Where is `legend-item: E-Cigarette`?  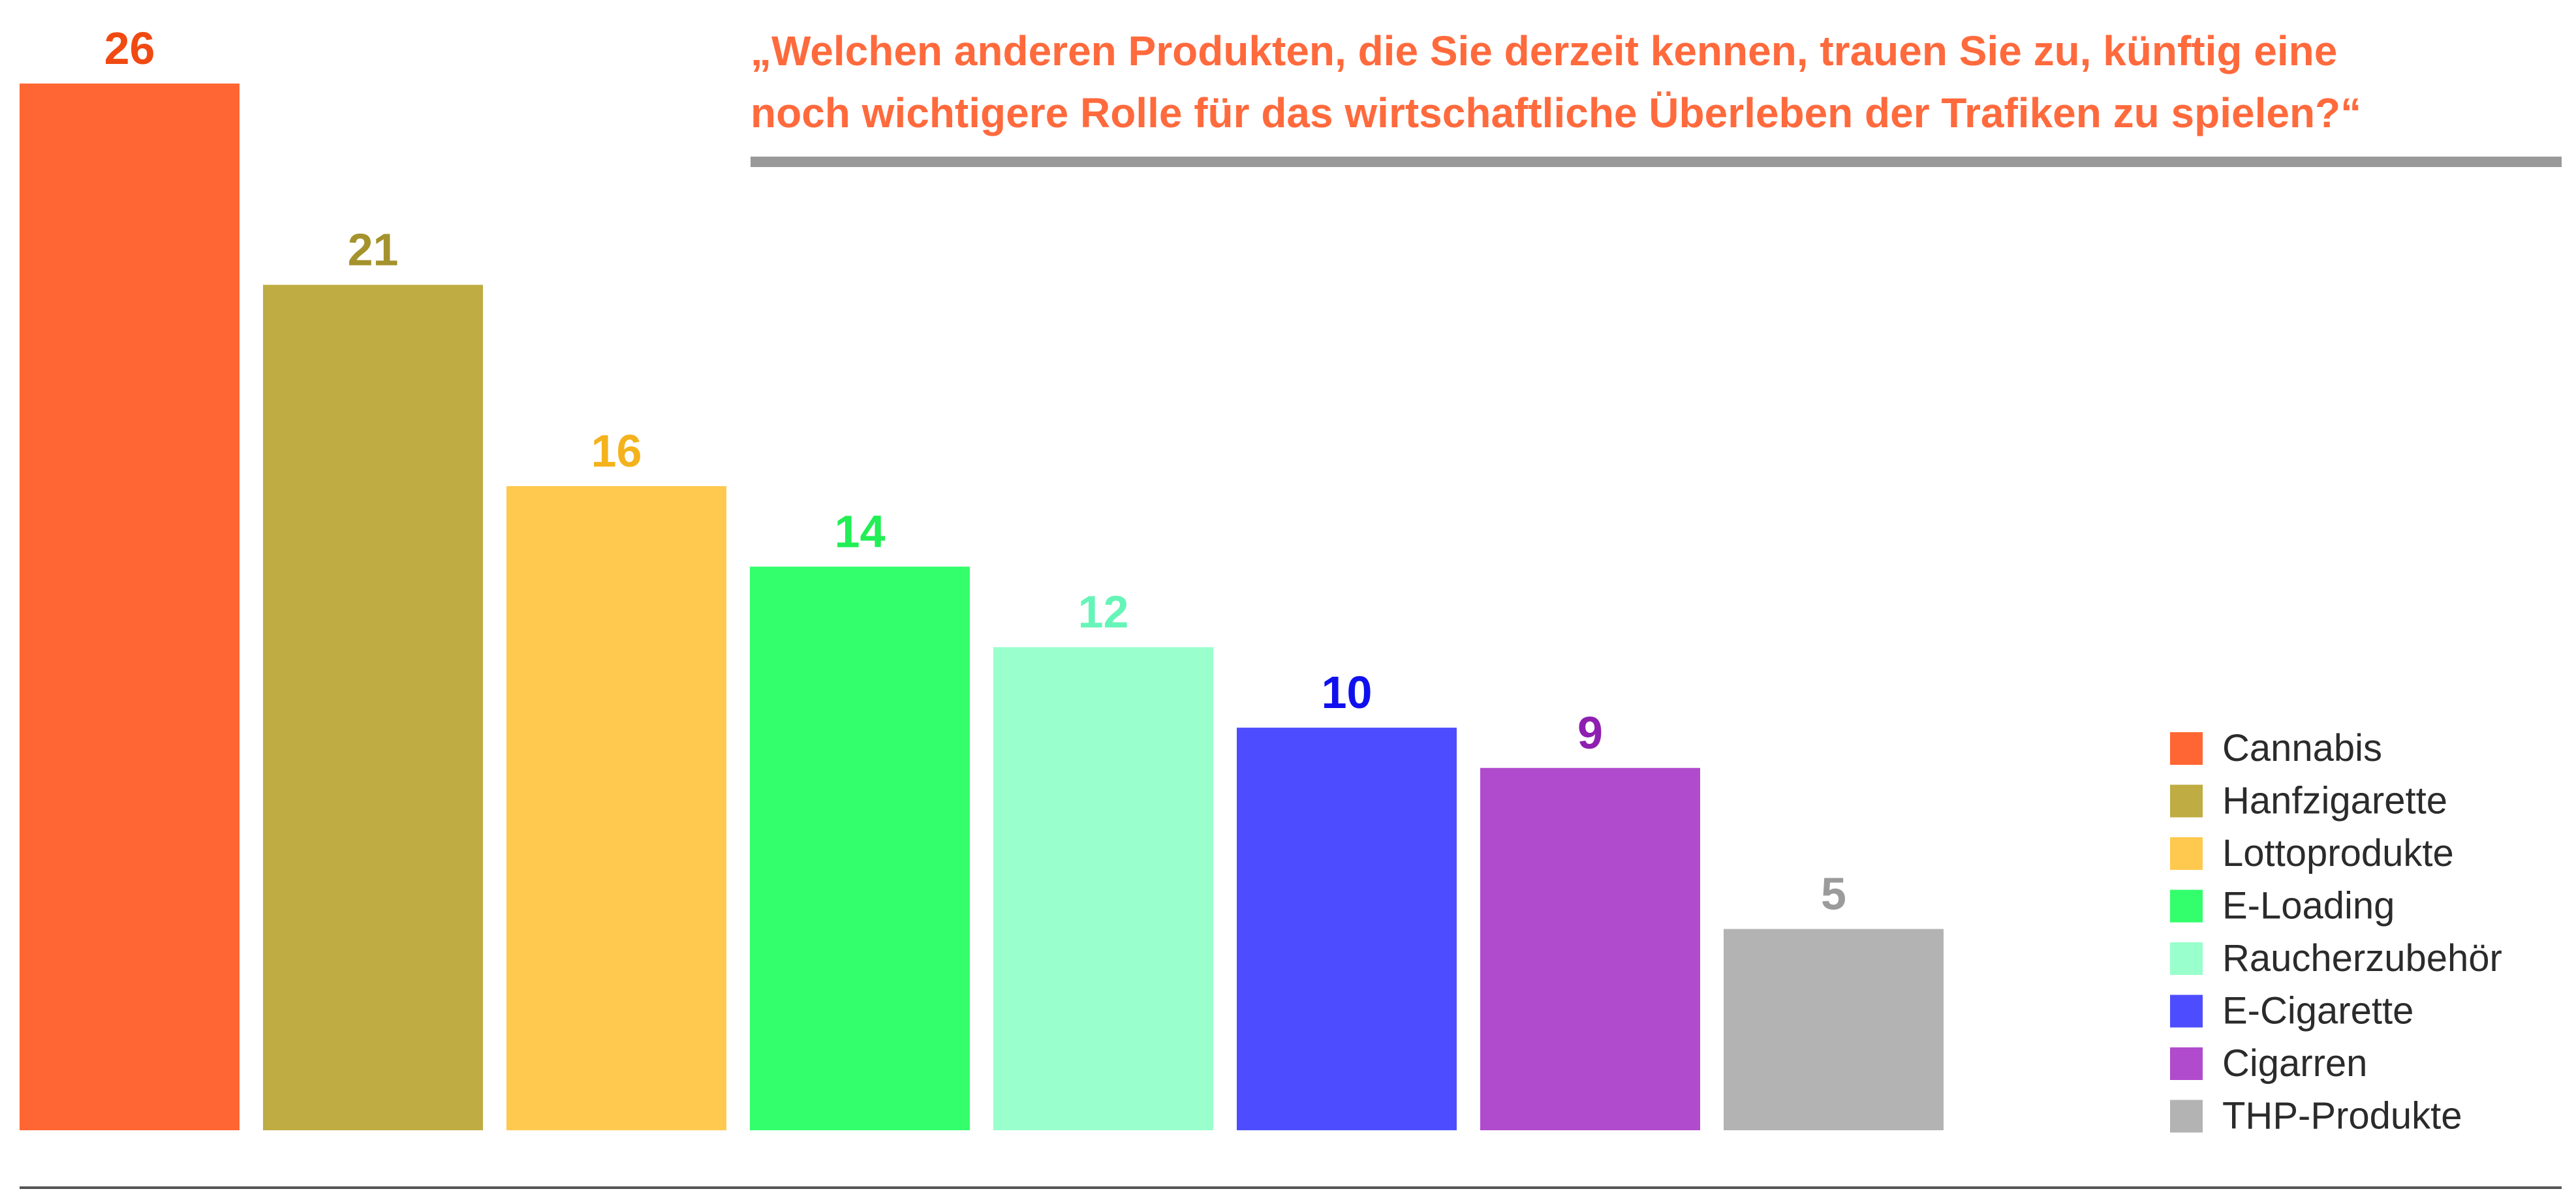 legend-item: E-Cigarette is located at coordinates (2291, 1011).